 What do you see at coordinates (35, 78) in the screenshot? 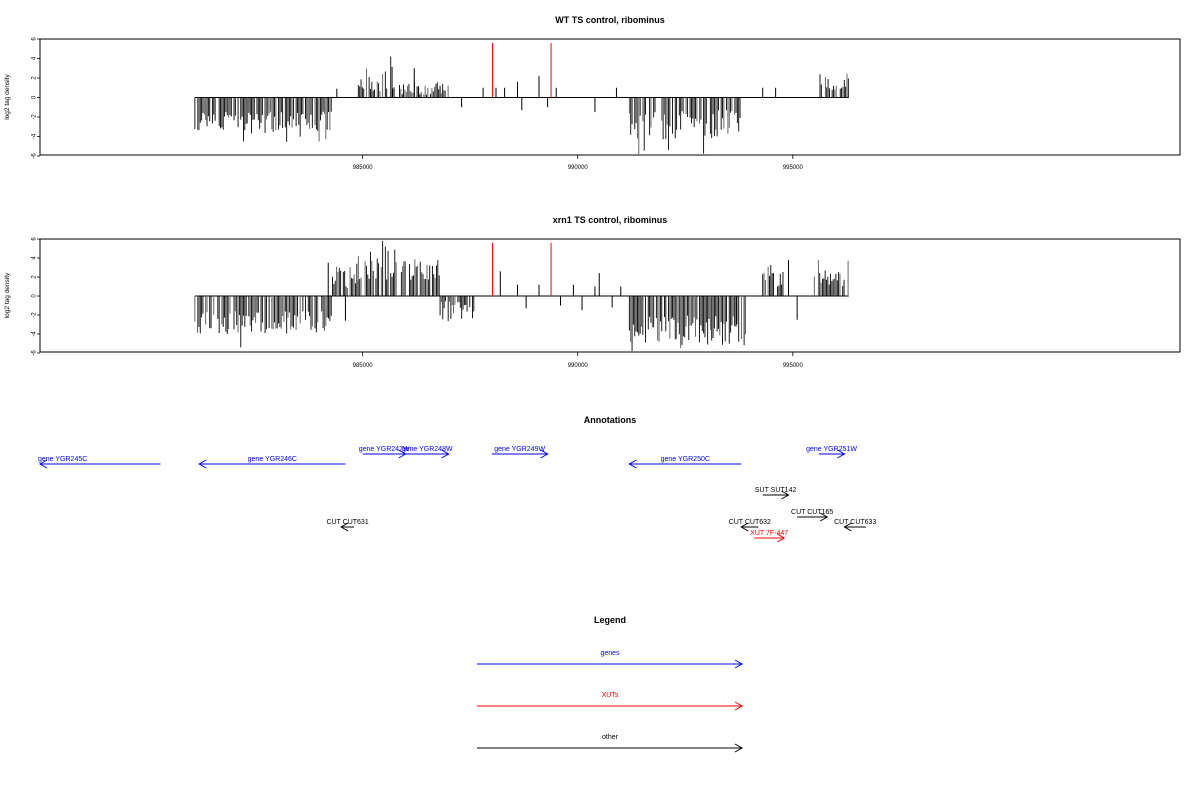
I see `panel1-y-tick-label: 2` at bounding box center [35, 78].